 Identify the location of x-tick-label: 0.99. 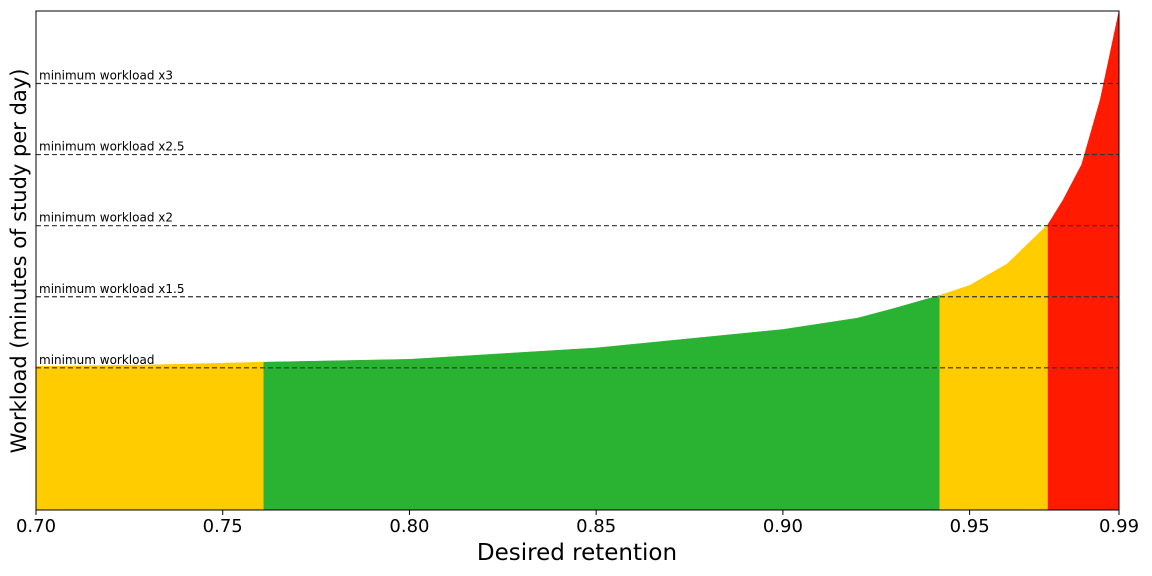
(1119, 526).